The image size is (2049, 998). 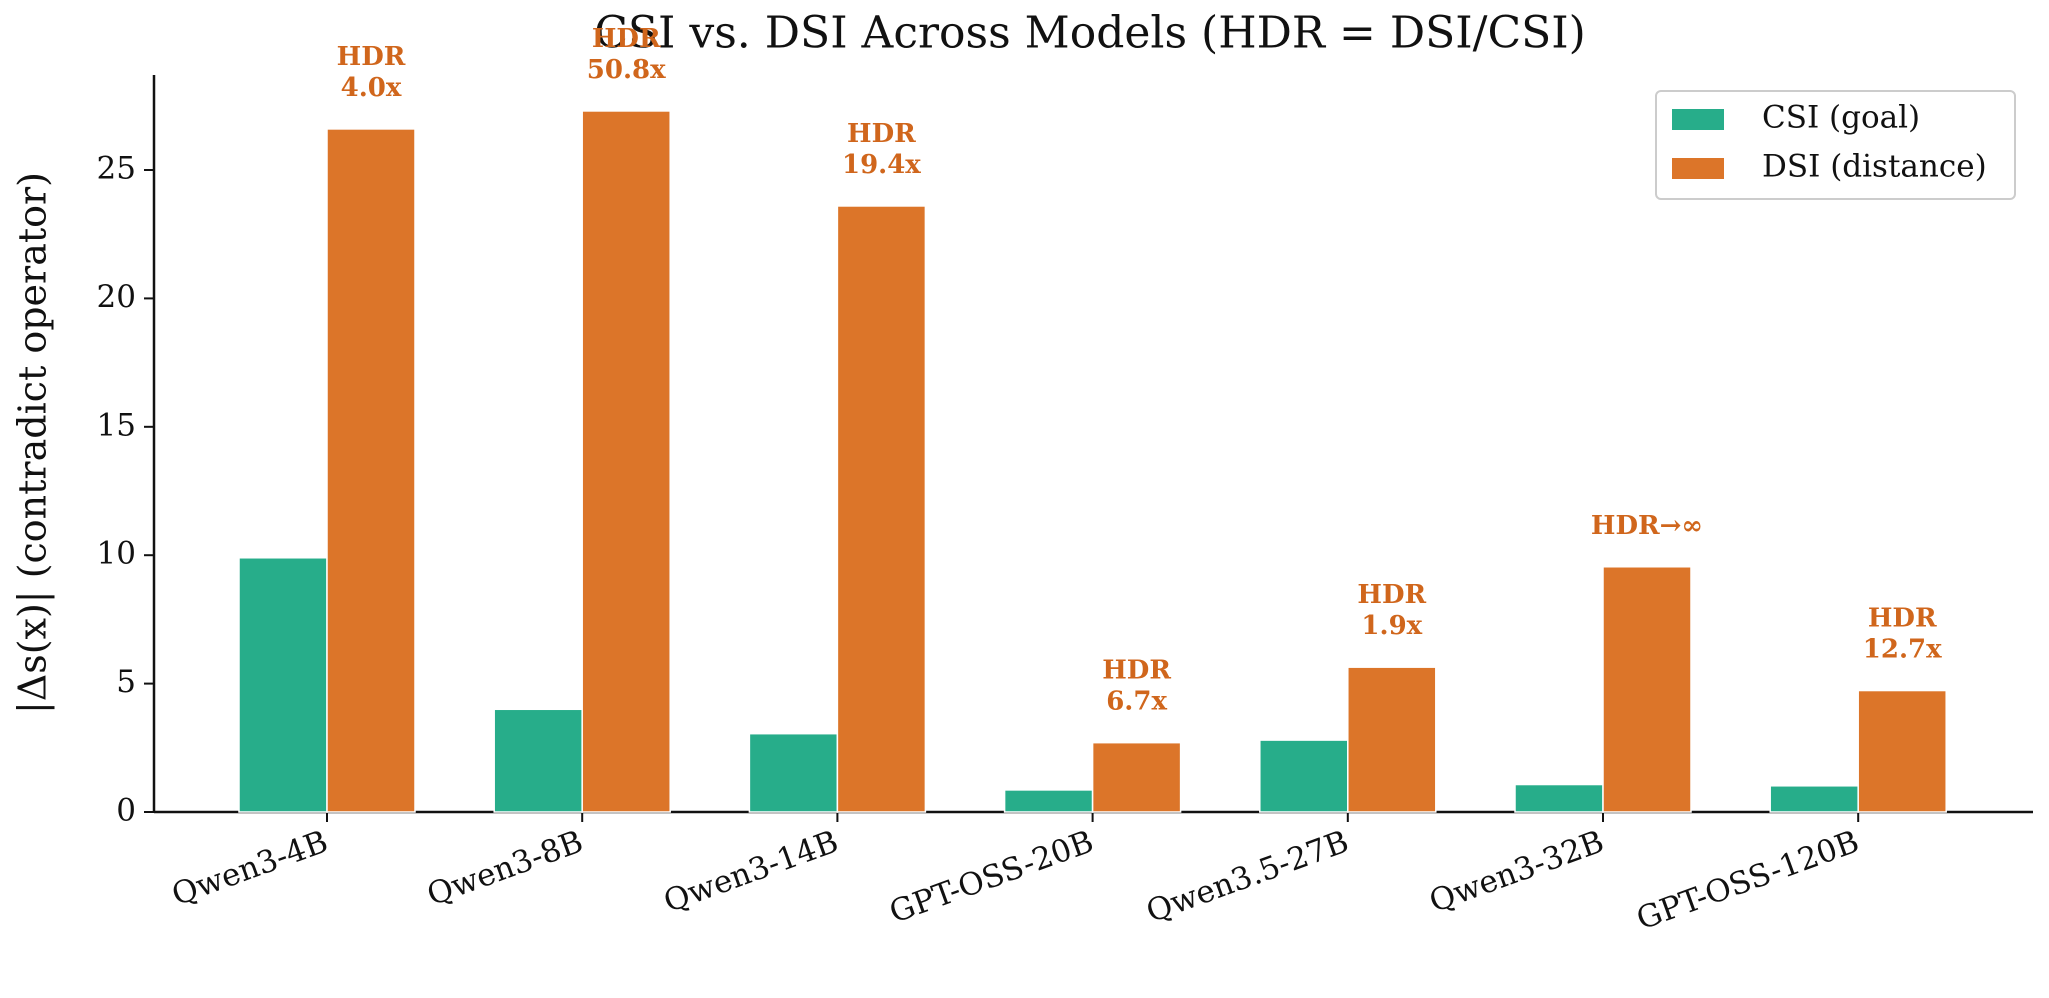 I want to click on hdr-annotation: HDR→∞, so click(x=1647, y=526).